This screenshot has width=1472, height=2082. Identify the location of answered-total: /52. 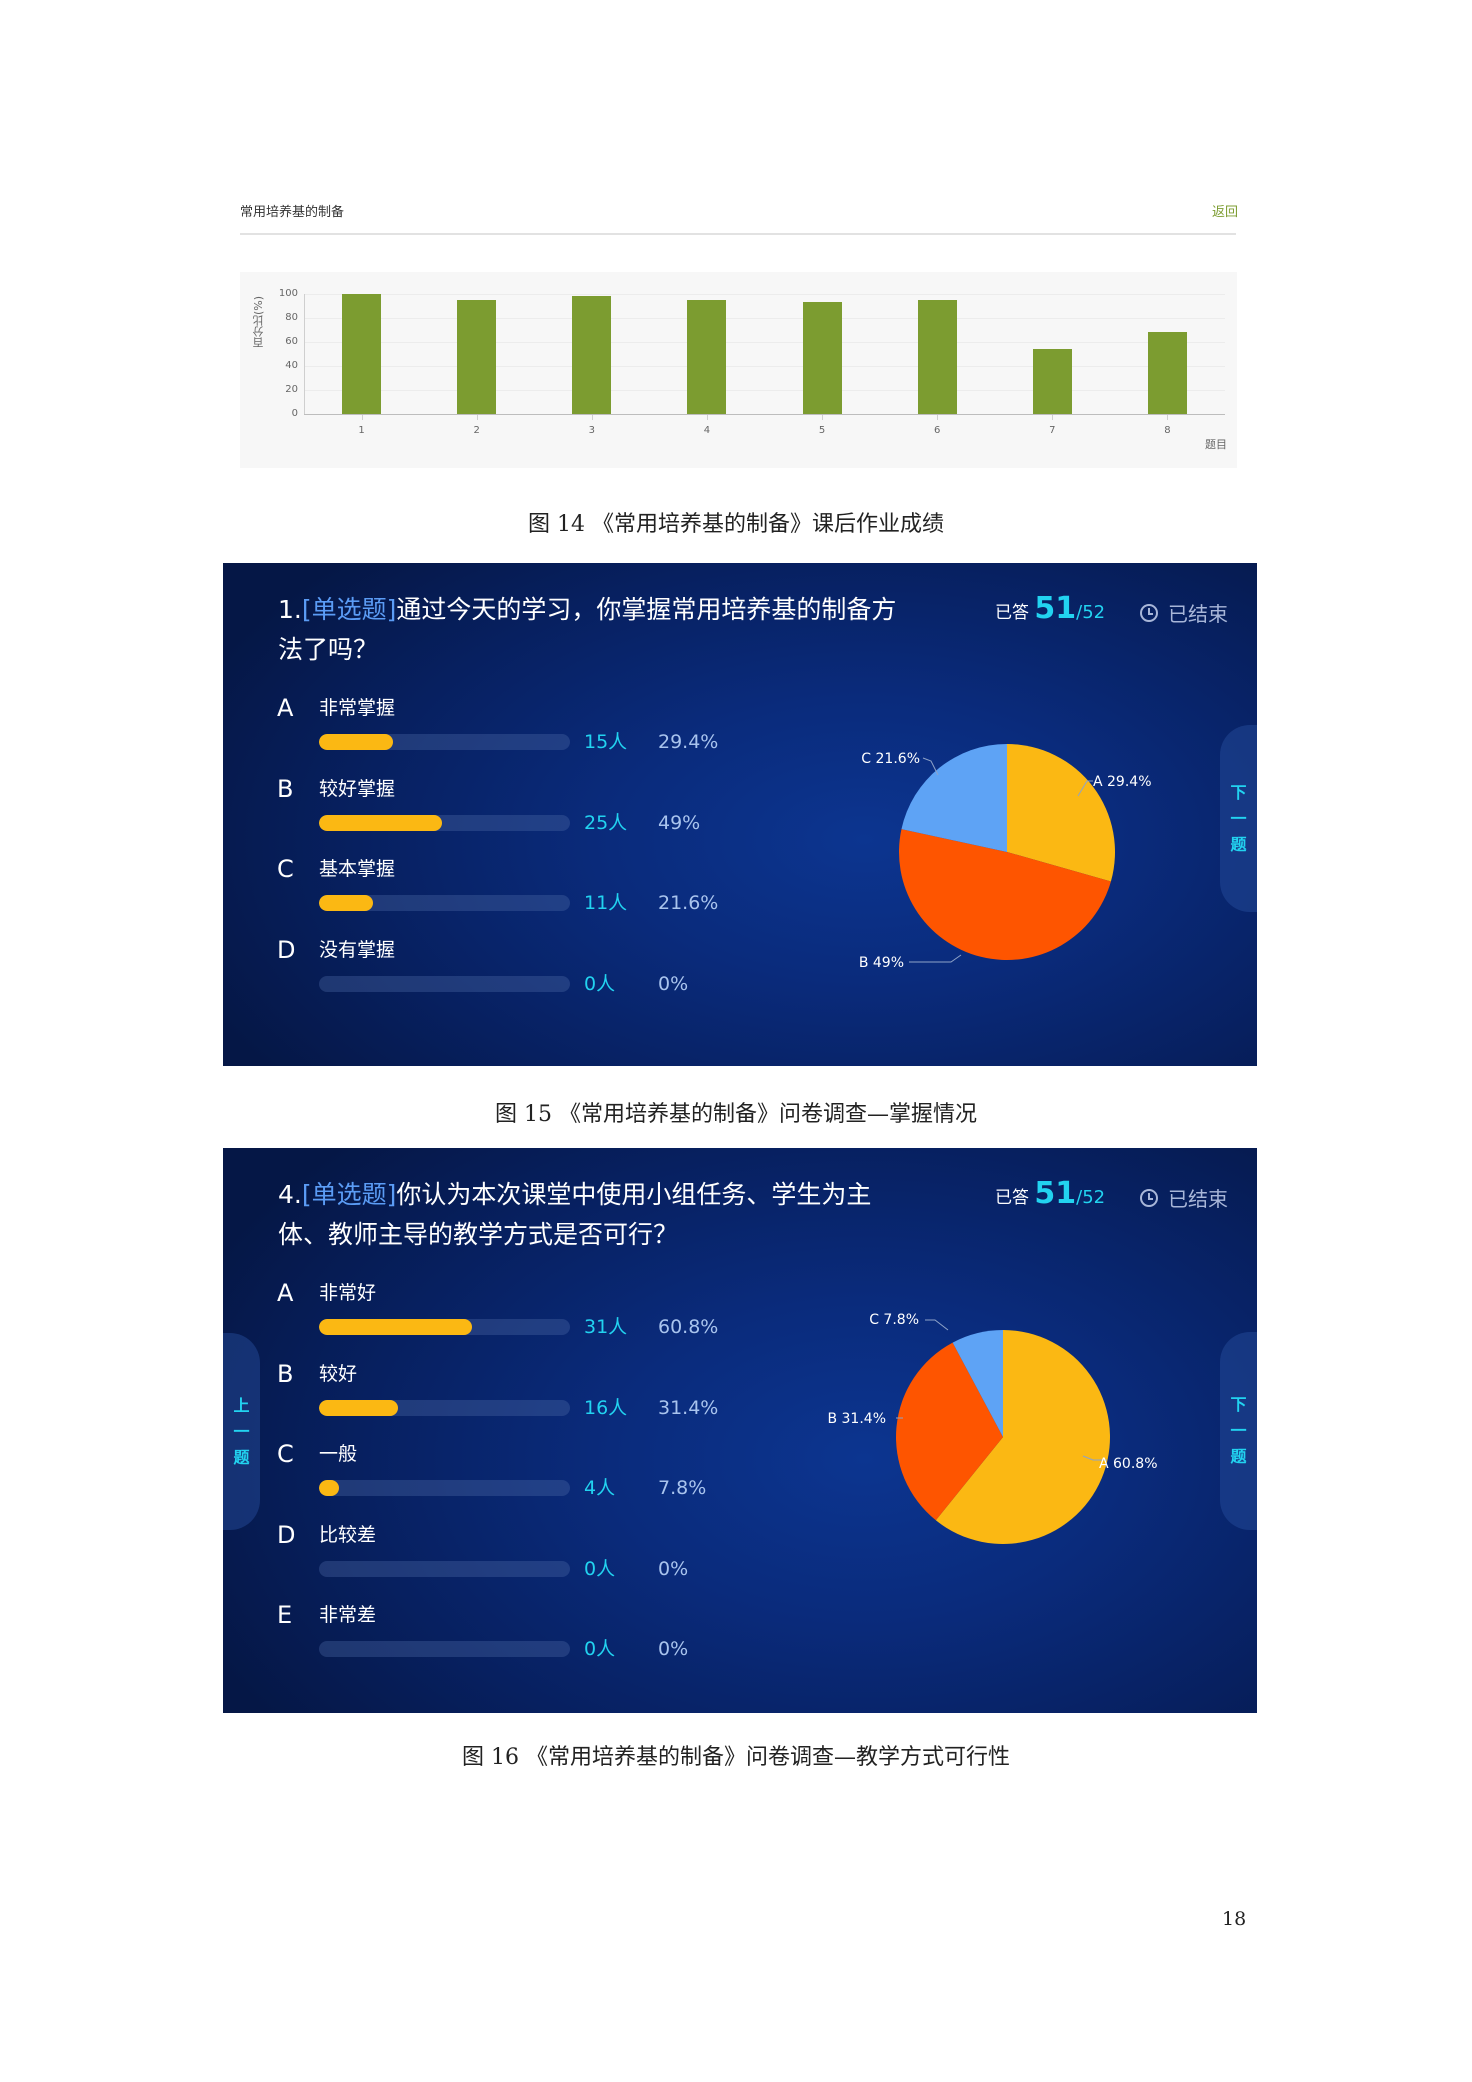
(1091, 1197).